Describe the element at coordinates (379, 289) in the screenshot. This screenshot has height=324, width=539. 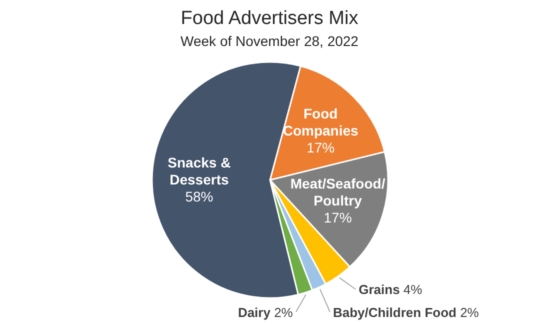
I see `slice-label: Grains` at that location.